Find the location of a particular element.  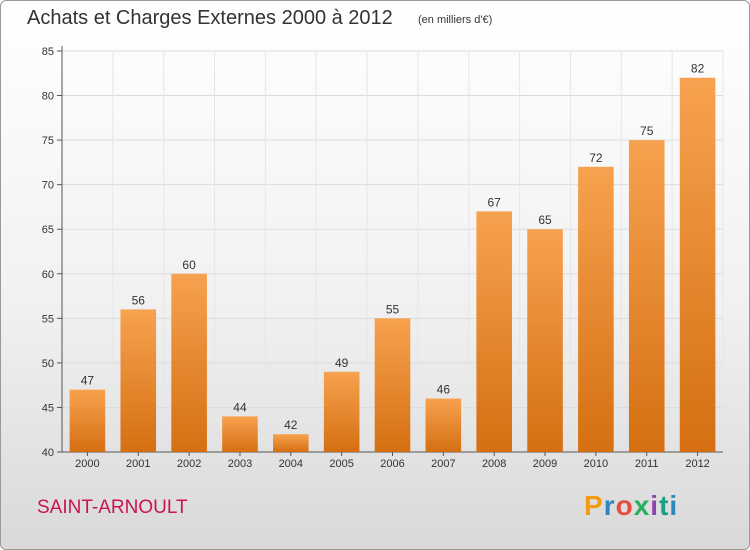

data-label: 60 is located at coordinates (189, 265).